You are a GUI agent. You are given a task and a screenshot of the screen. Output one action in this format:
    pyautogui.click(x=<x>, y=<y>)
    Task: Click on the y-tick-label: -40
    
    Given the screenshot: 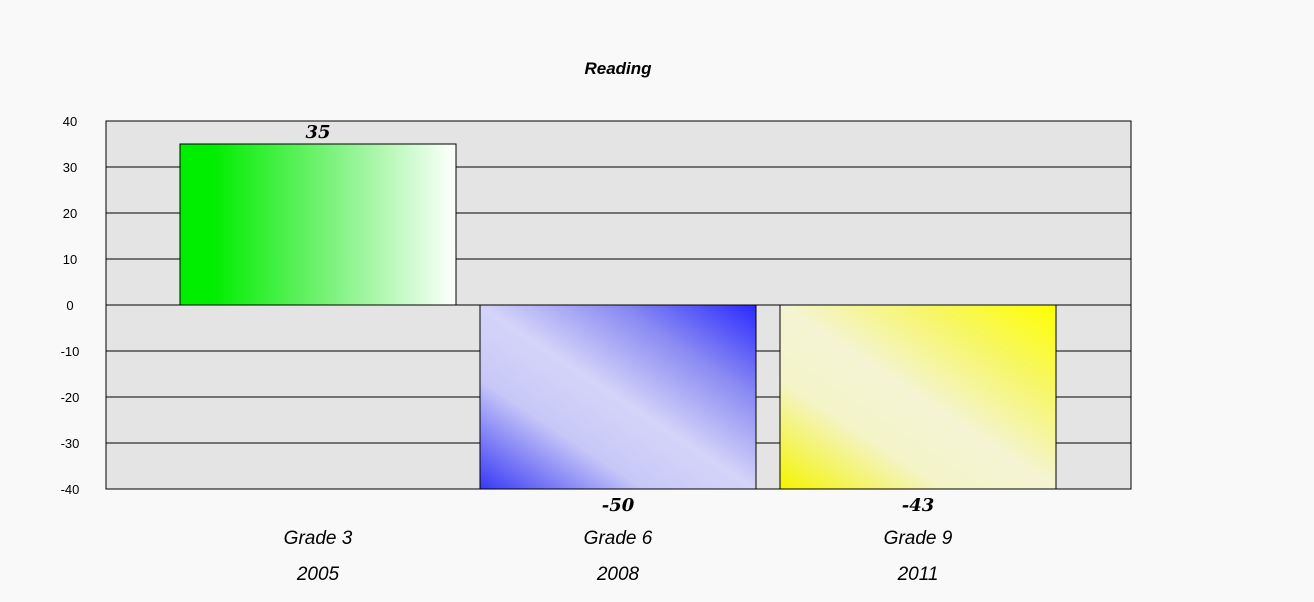 What is the action you would take?
    pyautogui.click(x=70, y=489)
    